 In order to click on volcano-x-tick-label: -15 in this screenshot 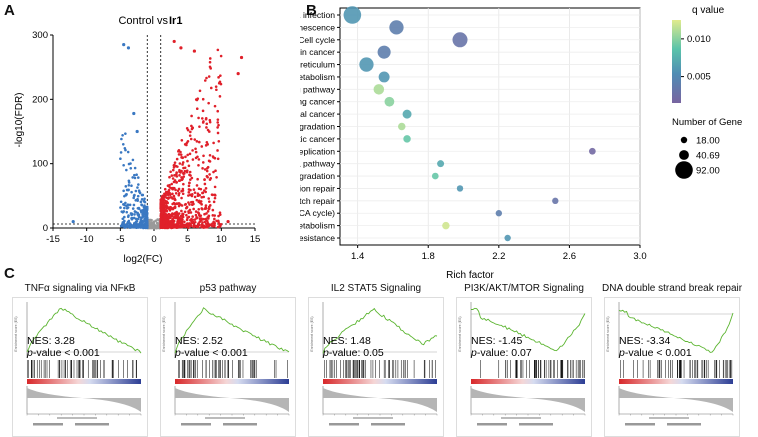, I will do `click(53, 239)`.